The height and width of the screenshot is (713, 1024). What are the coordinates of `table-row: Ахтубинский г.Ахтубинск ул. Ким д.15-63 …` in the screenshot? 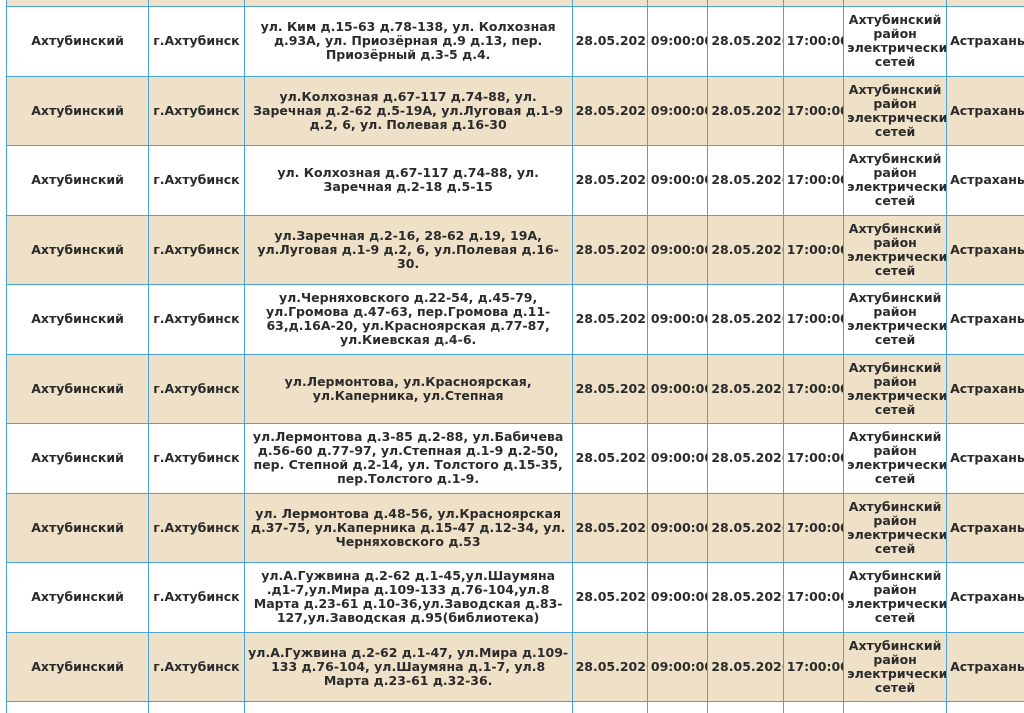 It's located at (514, 41).